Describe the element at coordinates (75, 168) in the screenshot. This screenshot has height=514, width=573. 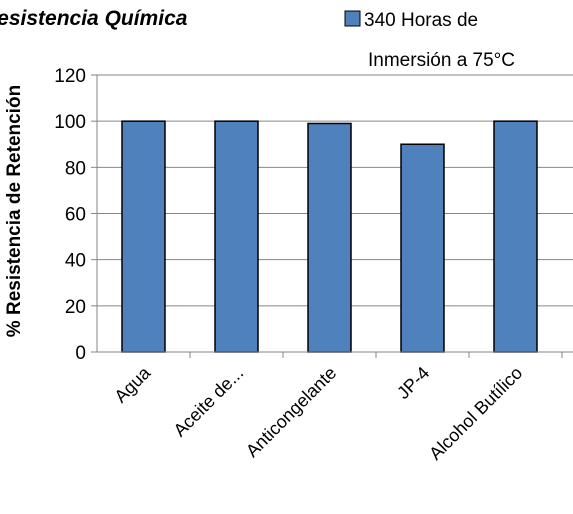
I see `y-tick-label: 80` at that location.